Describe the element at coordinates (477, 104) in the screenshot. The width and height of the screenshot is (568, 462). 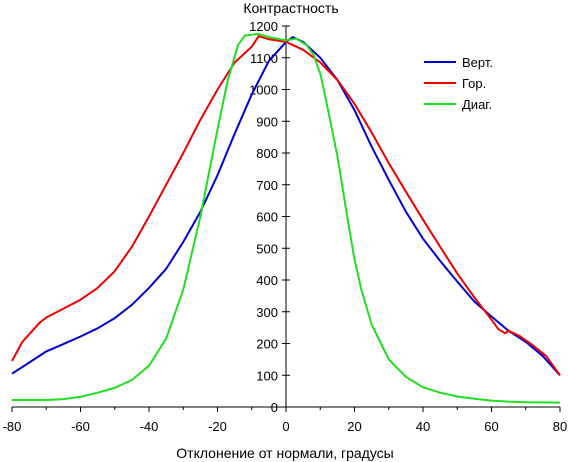
I see `legend-label: Диаг.` at that location.